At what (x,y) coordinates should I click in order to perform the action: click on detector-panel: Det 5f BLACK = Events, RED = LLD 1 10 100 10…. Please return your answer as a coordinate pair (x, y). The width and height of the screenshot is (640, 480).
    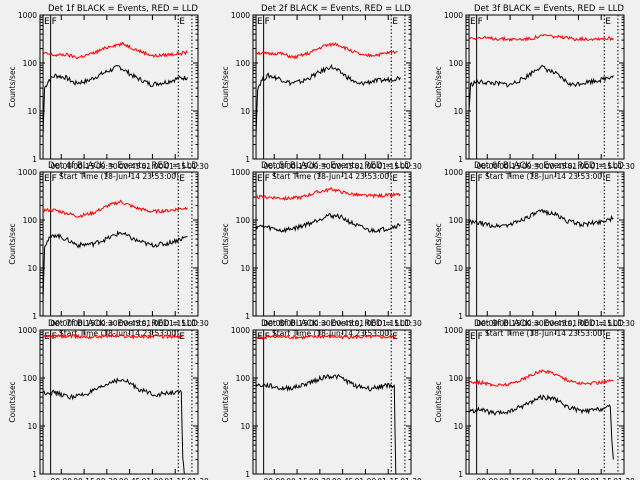
    Looking at the image, I should click on (321, 249).